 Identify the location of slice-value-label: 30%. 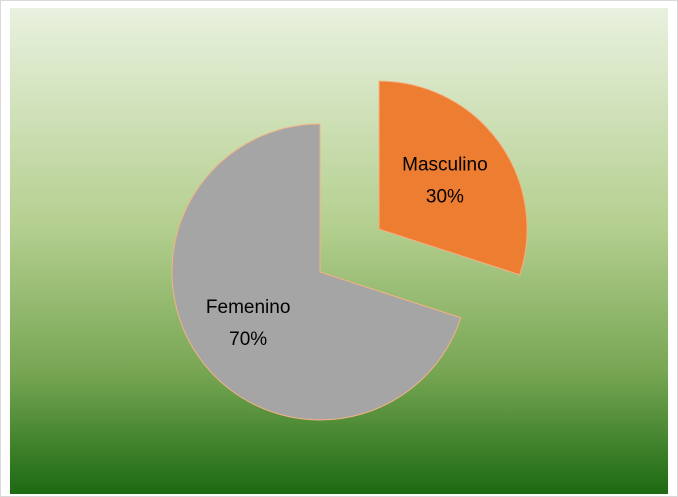
(445, 196).